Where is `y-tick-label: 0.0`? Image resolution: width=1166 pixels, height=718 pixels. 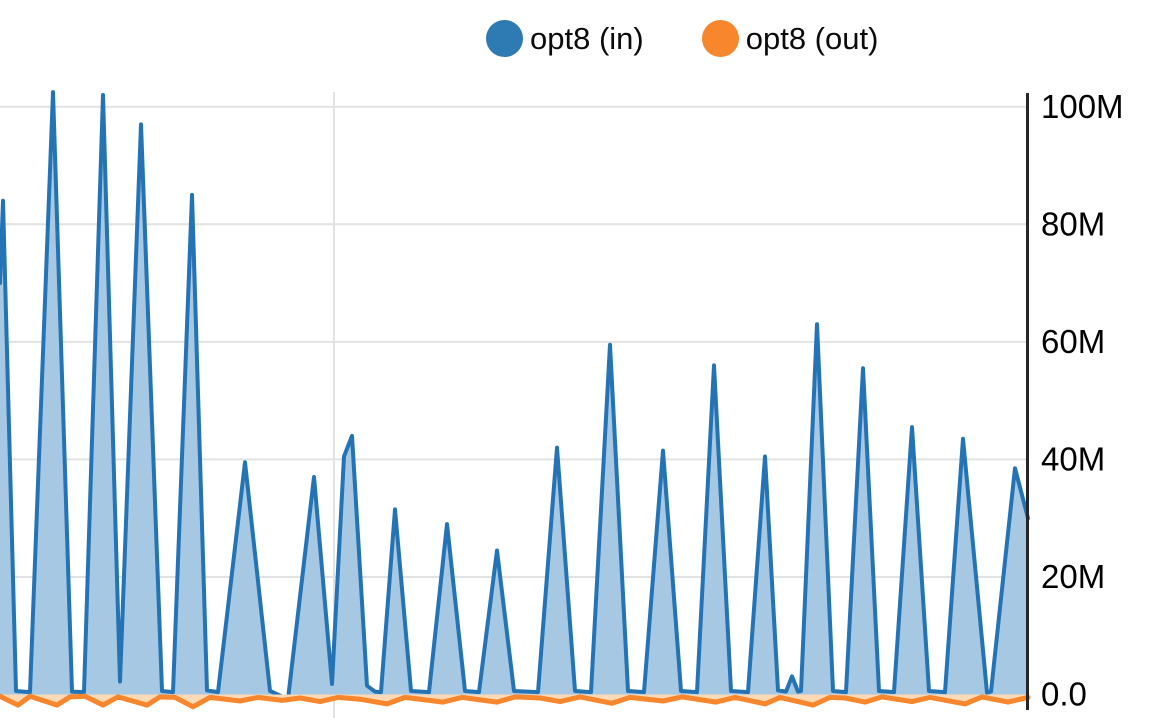
y-tick-label: 0.0 is located at coordinates (1064, 694).